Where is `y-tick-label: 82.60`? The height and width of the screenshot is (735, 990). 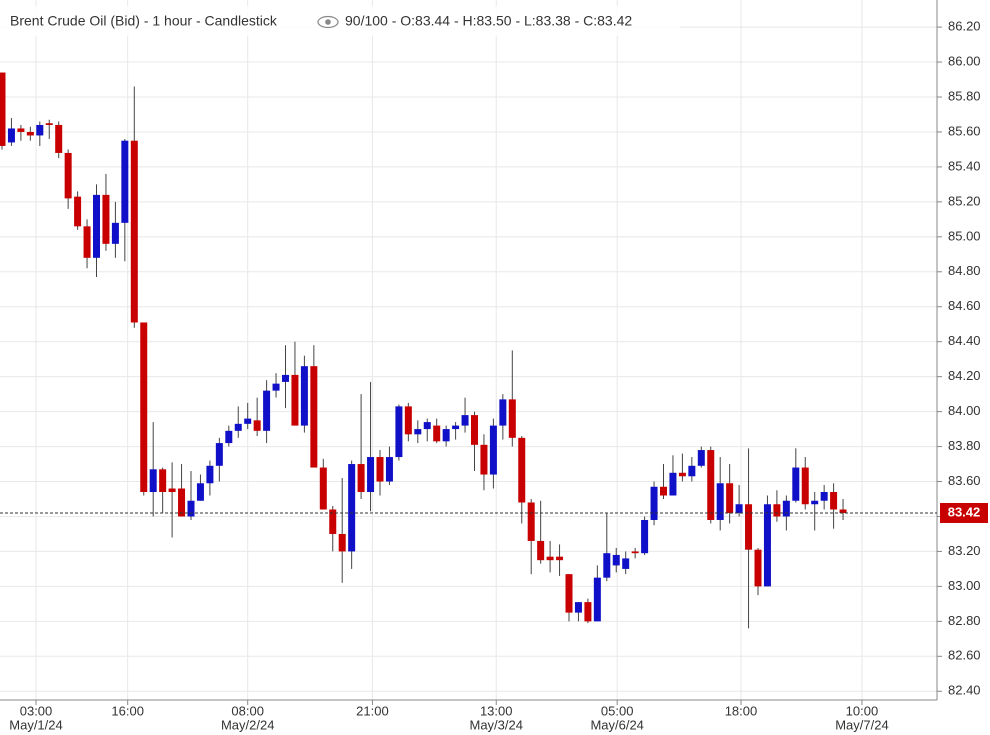 y-tick-label: 82.60 is located at coordinates (964, 655).